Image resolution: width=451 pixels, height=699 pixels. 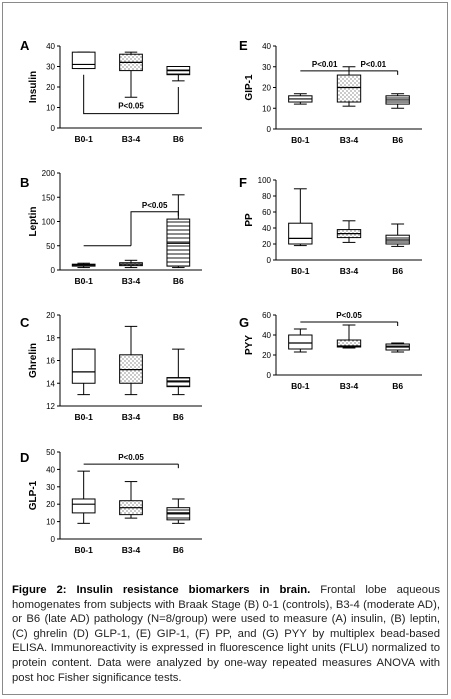 I want to click on chart-panel-a: A Insulin 0 10 20 30 40 B0-1 B3-4 B6 P<0.05, so click(x=111, y=91).